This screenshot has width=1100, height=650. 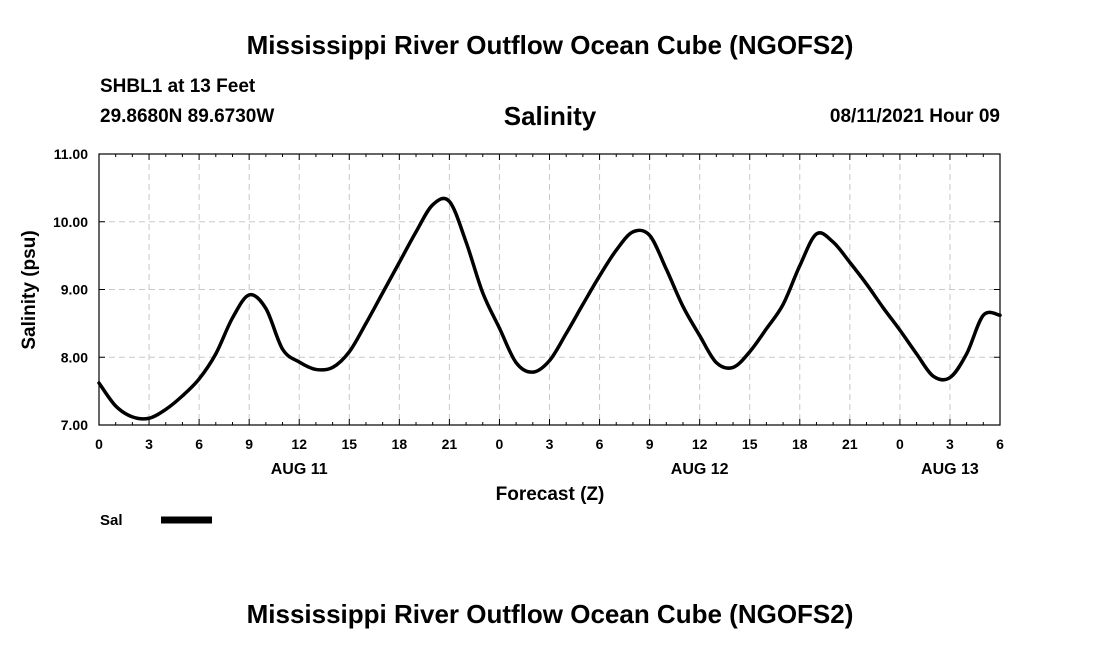 I want to click on forecast-datetime: 08/11/2021 Hour 09, so click(x=914, y=116).